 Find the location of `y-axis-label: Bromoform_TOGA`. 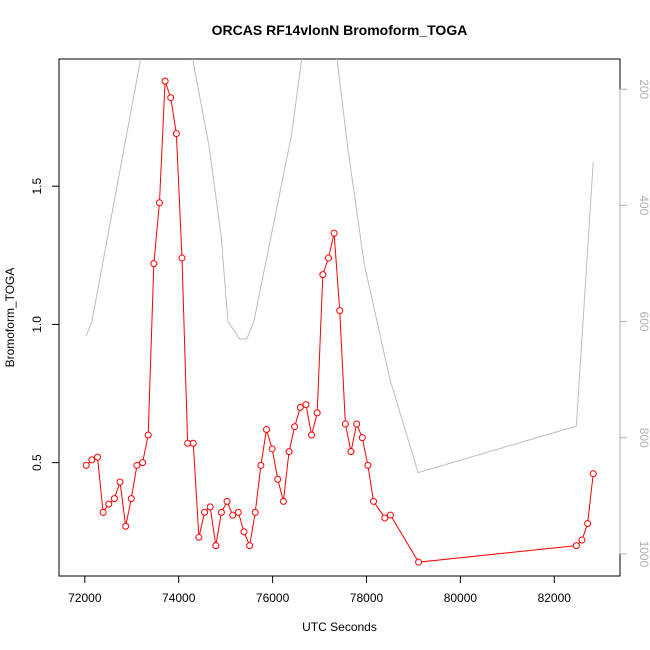

y-axis-label: Bromoform_TOGA is located at coordinates (10, 318).